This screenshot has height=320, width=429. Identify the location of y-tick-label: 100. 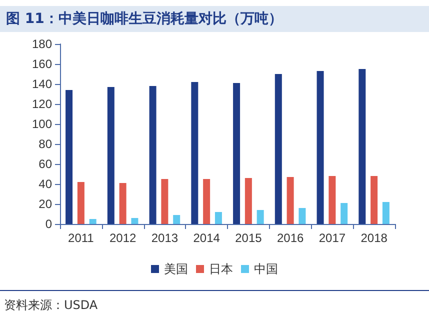
(42, 124).